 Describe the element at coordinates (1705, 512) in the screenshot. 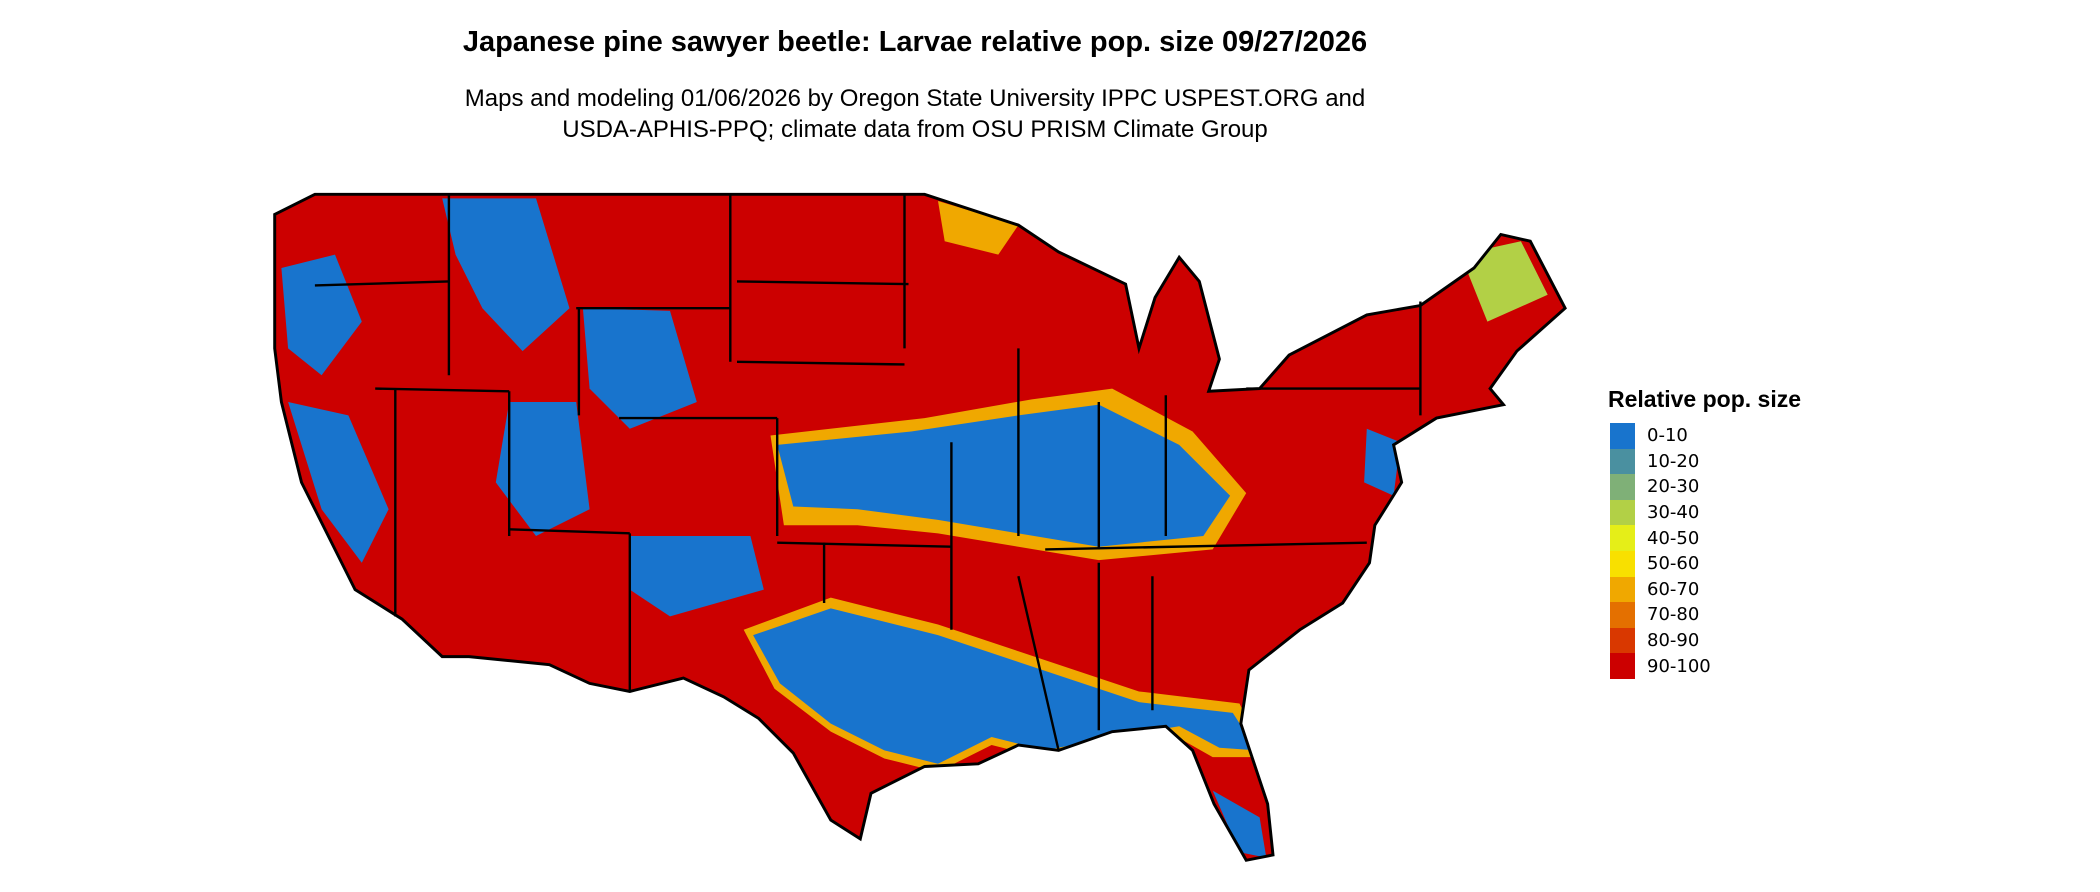

I see `legend-item: 30-40` at that location.